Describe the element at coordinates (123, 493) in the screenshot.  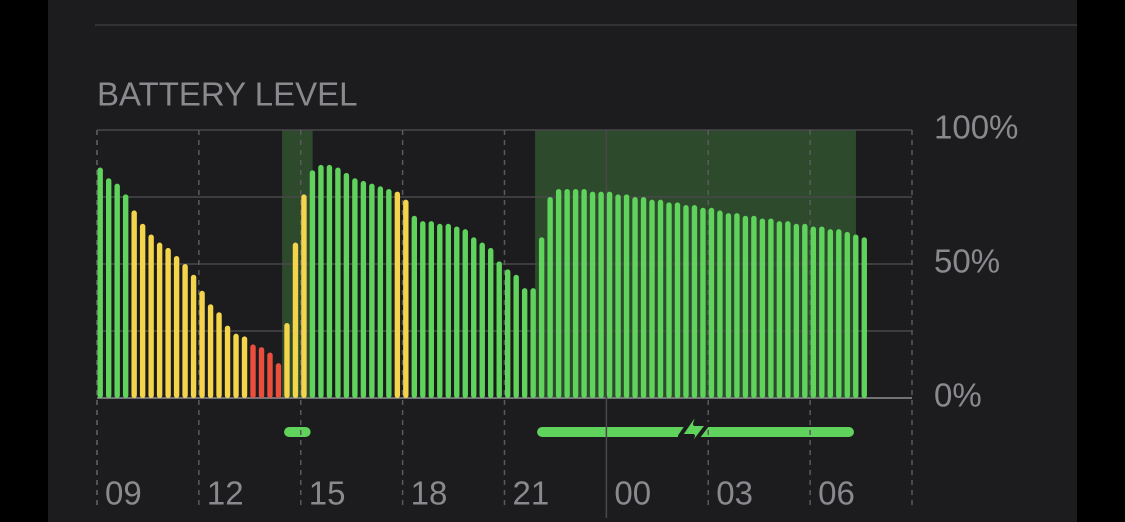
I see `x-tick-label: 09` at that location.